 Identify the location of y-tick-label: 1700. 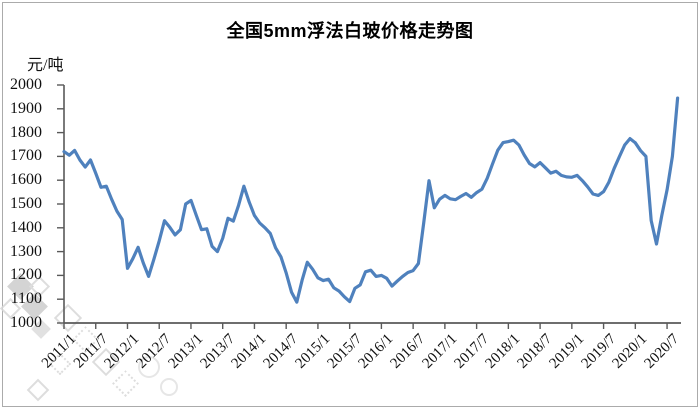
(26, 156).